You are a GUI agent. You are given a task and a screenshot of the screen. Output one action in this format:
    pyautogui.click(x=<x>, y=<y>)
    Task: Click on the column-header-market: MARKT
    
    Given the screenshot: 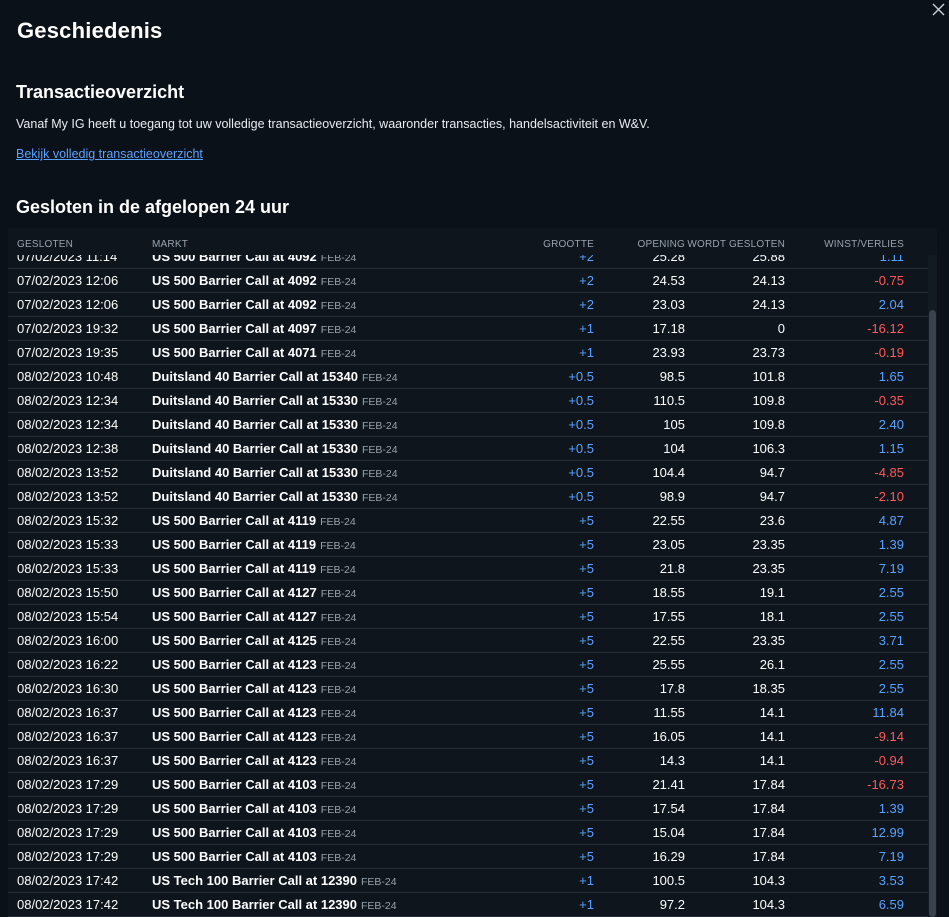 What is the action you would take?
    pyautogui.click(x=170, y=244)
    